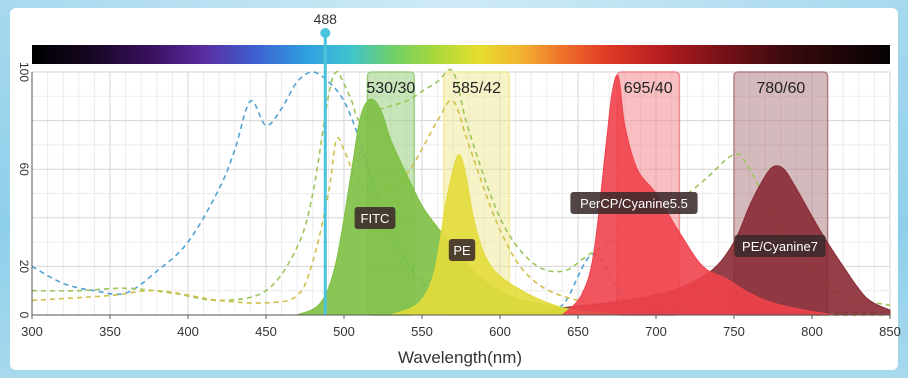 Image resolution: width=908 pixels, height=378 pixels. What do you see at coordinates (110, 331) in the screenshot?
I see `x-tick-label: 350` at bounding box center [110, 331].